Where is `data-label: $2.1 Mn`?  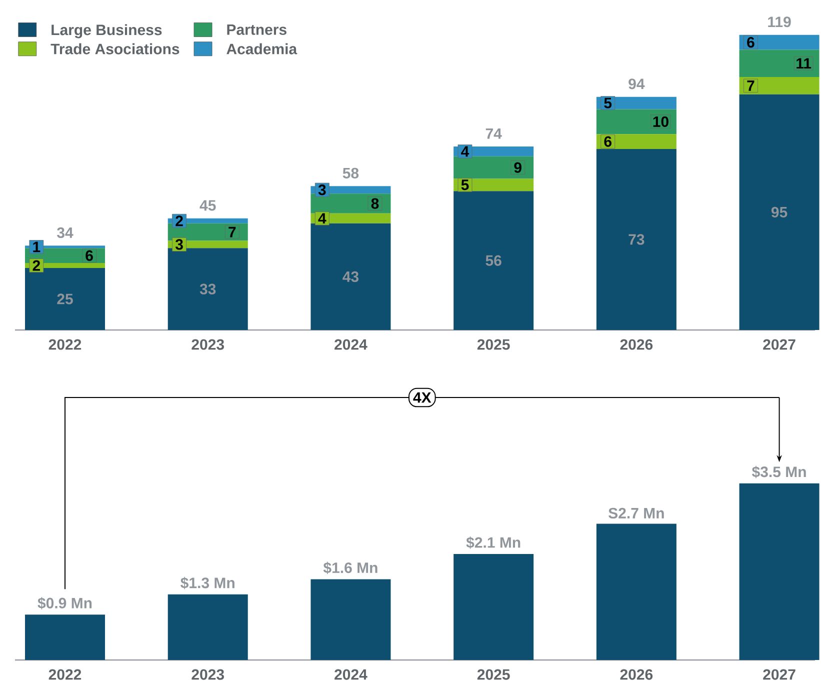
data-label: $2.1 Mn is located at coordinates (493, 542).